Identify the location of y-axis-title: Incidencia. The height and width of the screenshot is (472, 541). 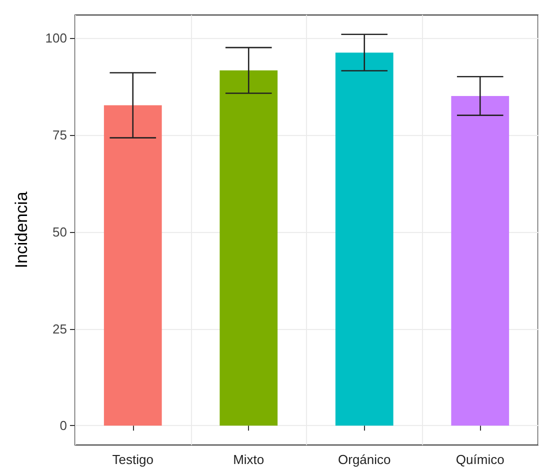
(21, 229).